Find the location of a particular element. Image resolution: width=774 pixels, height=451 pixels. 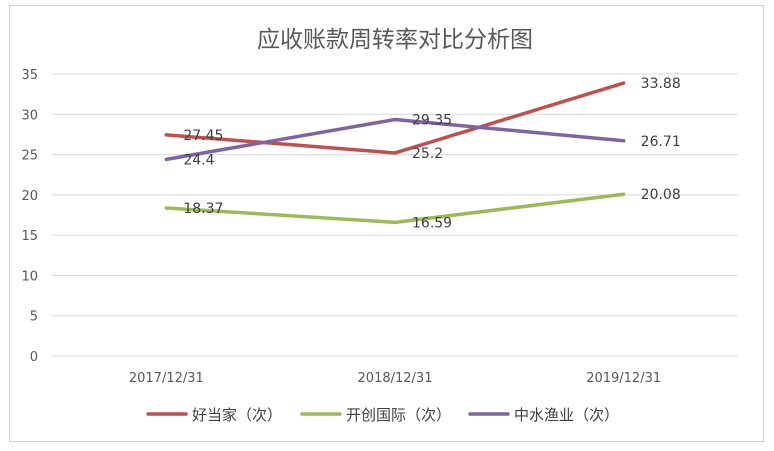

legend-label: 中水渔业（次） is located at coordinates (566, 415).